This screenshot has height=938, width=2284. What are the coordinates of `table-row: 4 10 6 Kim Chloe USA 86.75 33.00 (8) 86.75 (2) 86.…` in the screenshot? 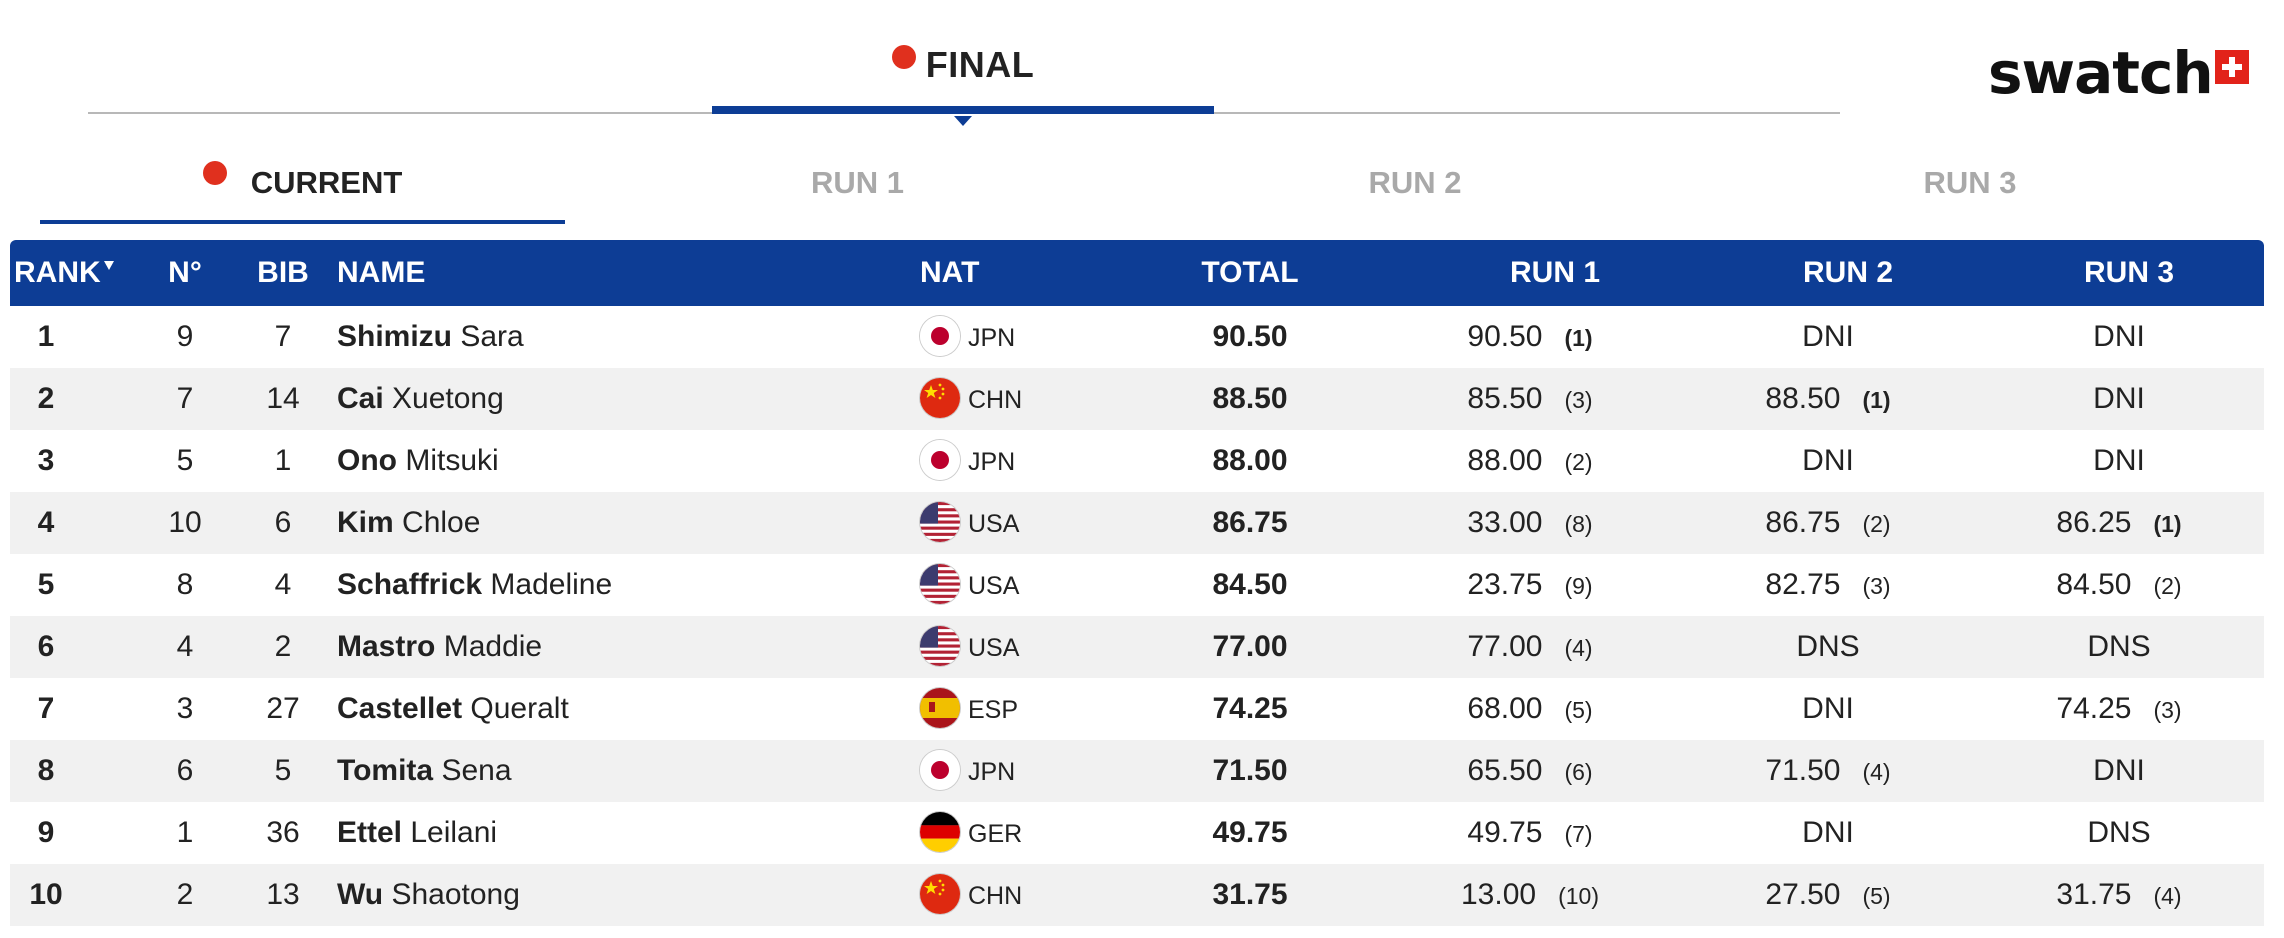 It's located at (1137, 523).